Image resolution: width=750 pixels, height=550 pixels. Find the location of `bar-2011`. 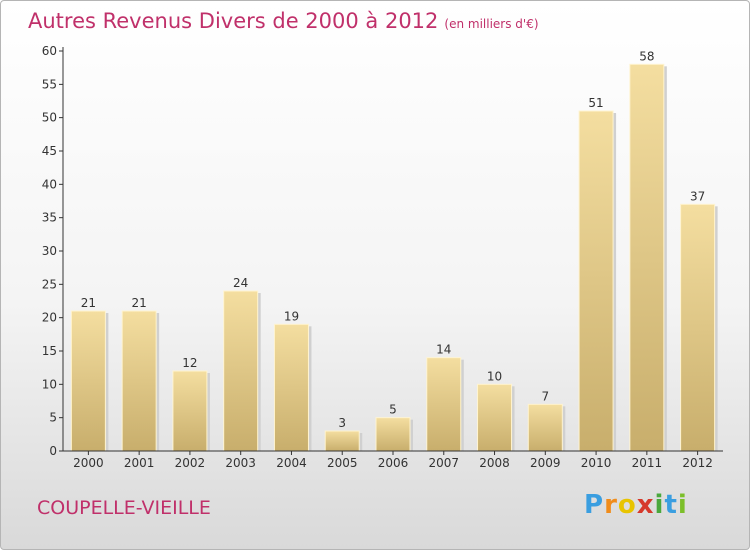

bar-2011 is located at coordinates (647, 257).